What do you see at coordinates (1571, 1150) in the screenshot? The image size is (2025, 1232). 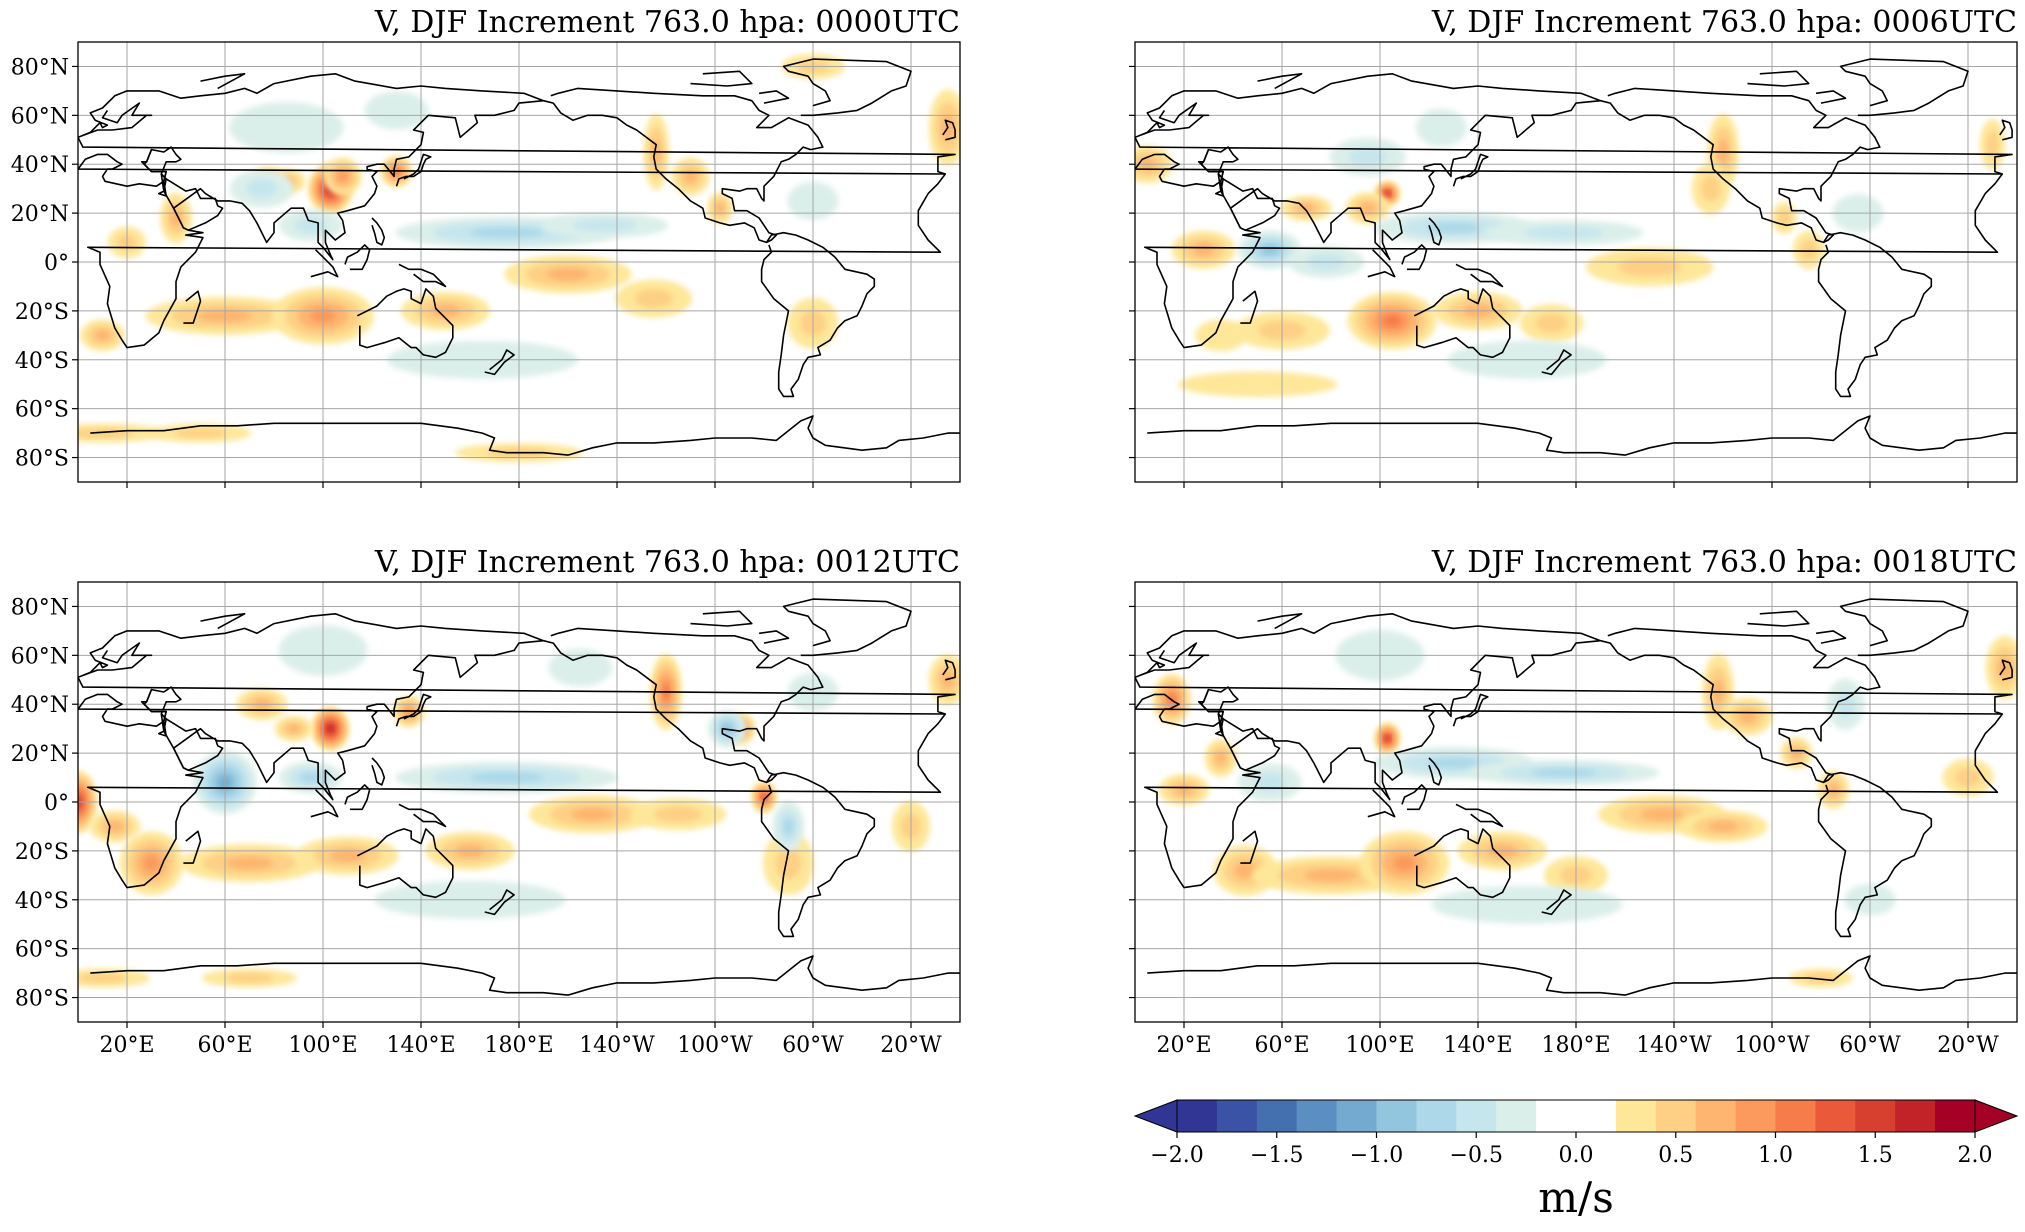 I see `colorbar-ticks: −2.0 −1.5 −1.0 −0.5 0.0 0.5 1.0 1.5 2.0` at bounding box center [1571, 1150].